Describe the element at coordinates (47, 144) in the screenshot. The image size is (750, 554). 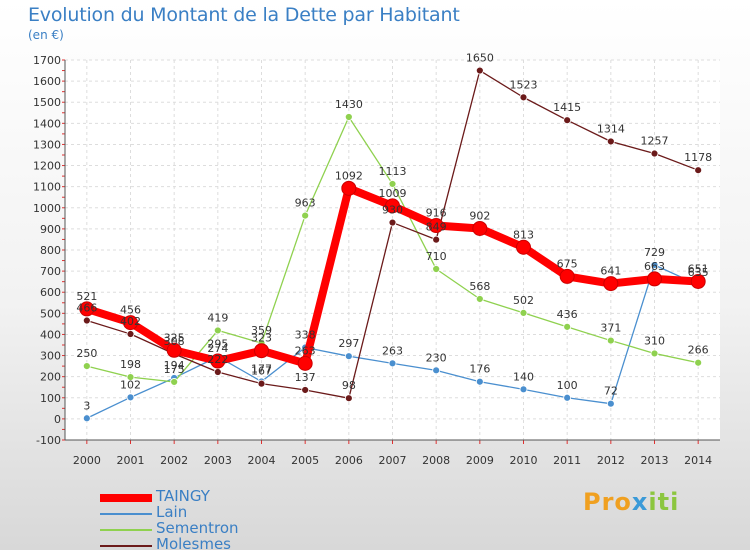
I see `y-tick-label: 1300` at that location.